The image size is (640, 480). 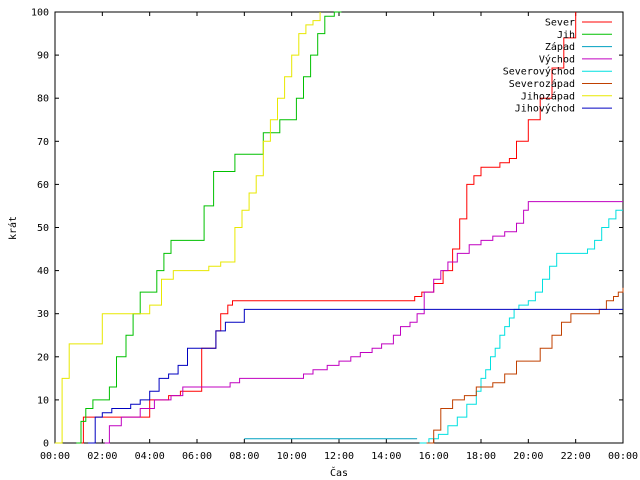 I want to click on y-tick-label: 40, so click(x=43, y=271).